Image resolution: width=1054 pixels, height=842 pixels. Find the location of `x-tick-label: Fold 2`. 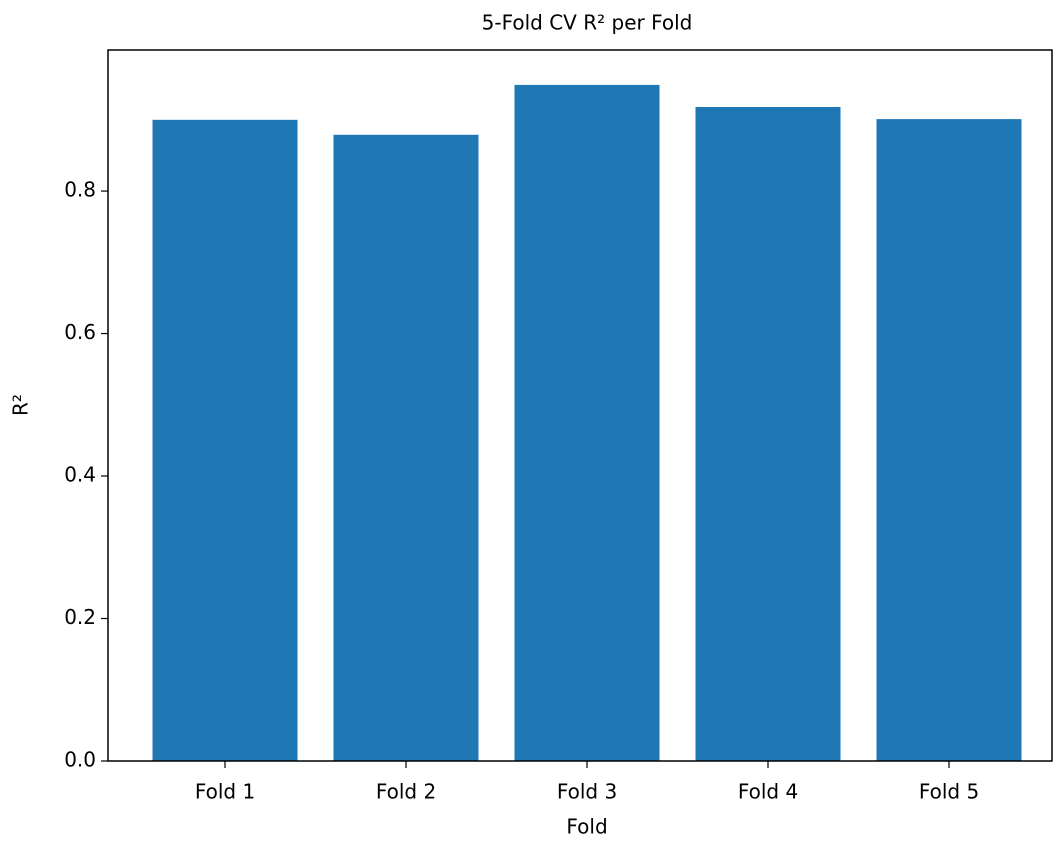

x-tick-label: Fold 2 is located at coordinates (406, 792).